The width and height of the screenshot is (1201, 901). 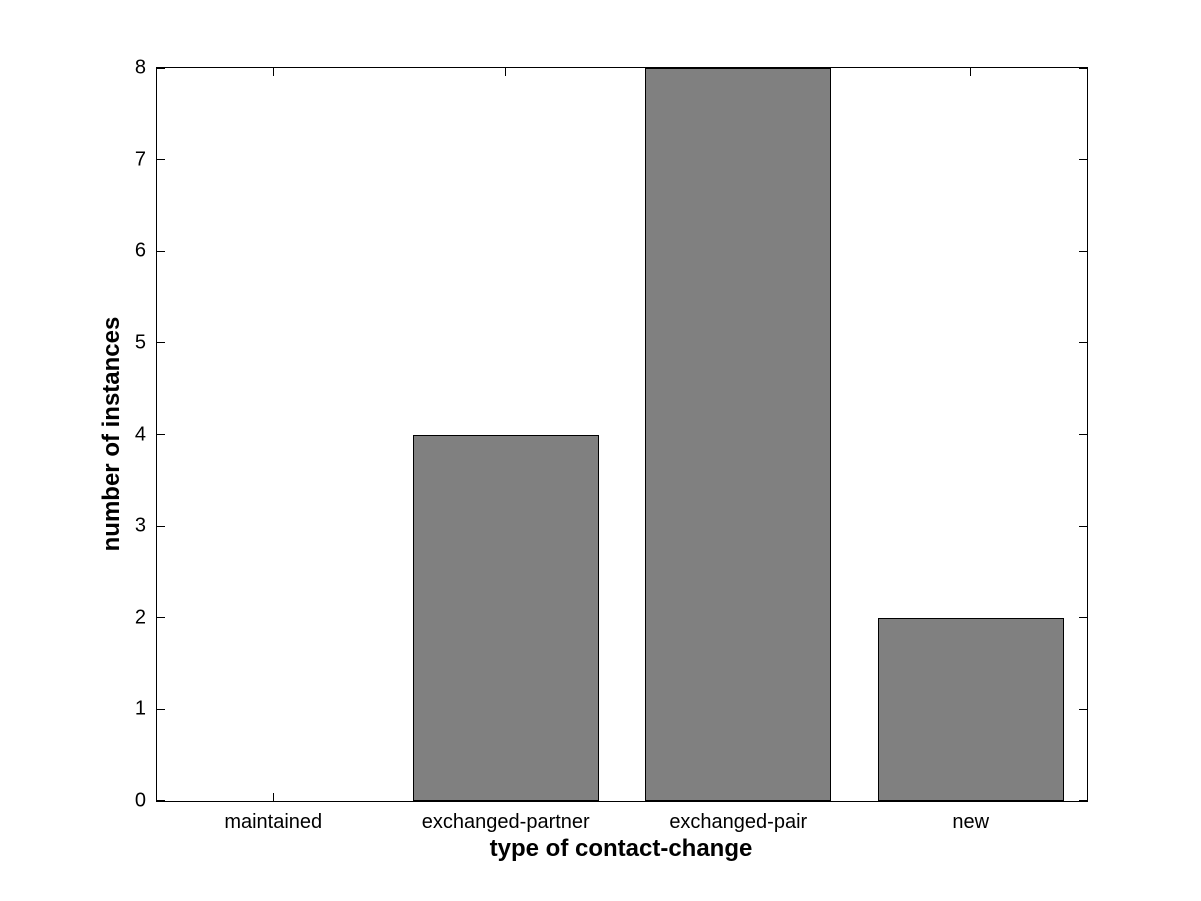 What do you see at coordinates (505, 822) in the screenshot?
I see `x-category-label: exchanged-partner` at bounding box center [505, 822].